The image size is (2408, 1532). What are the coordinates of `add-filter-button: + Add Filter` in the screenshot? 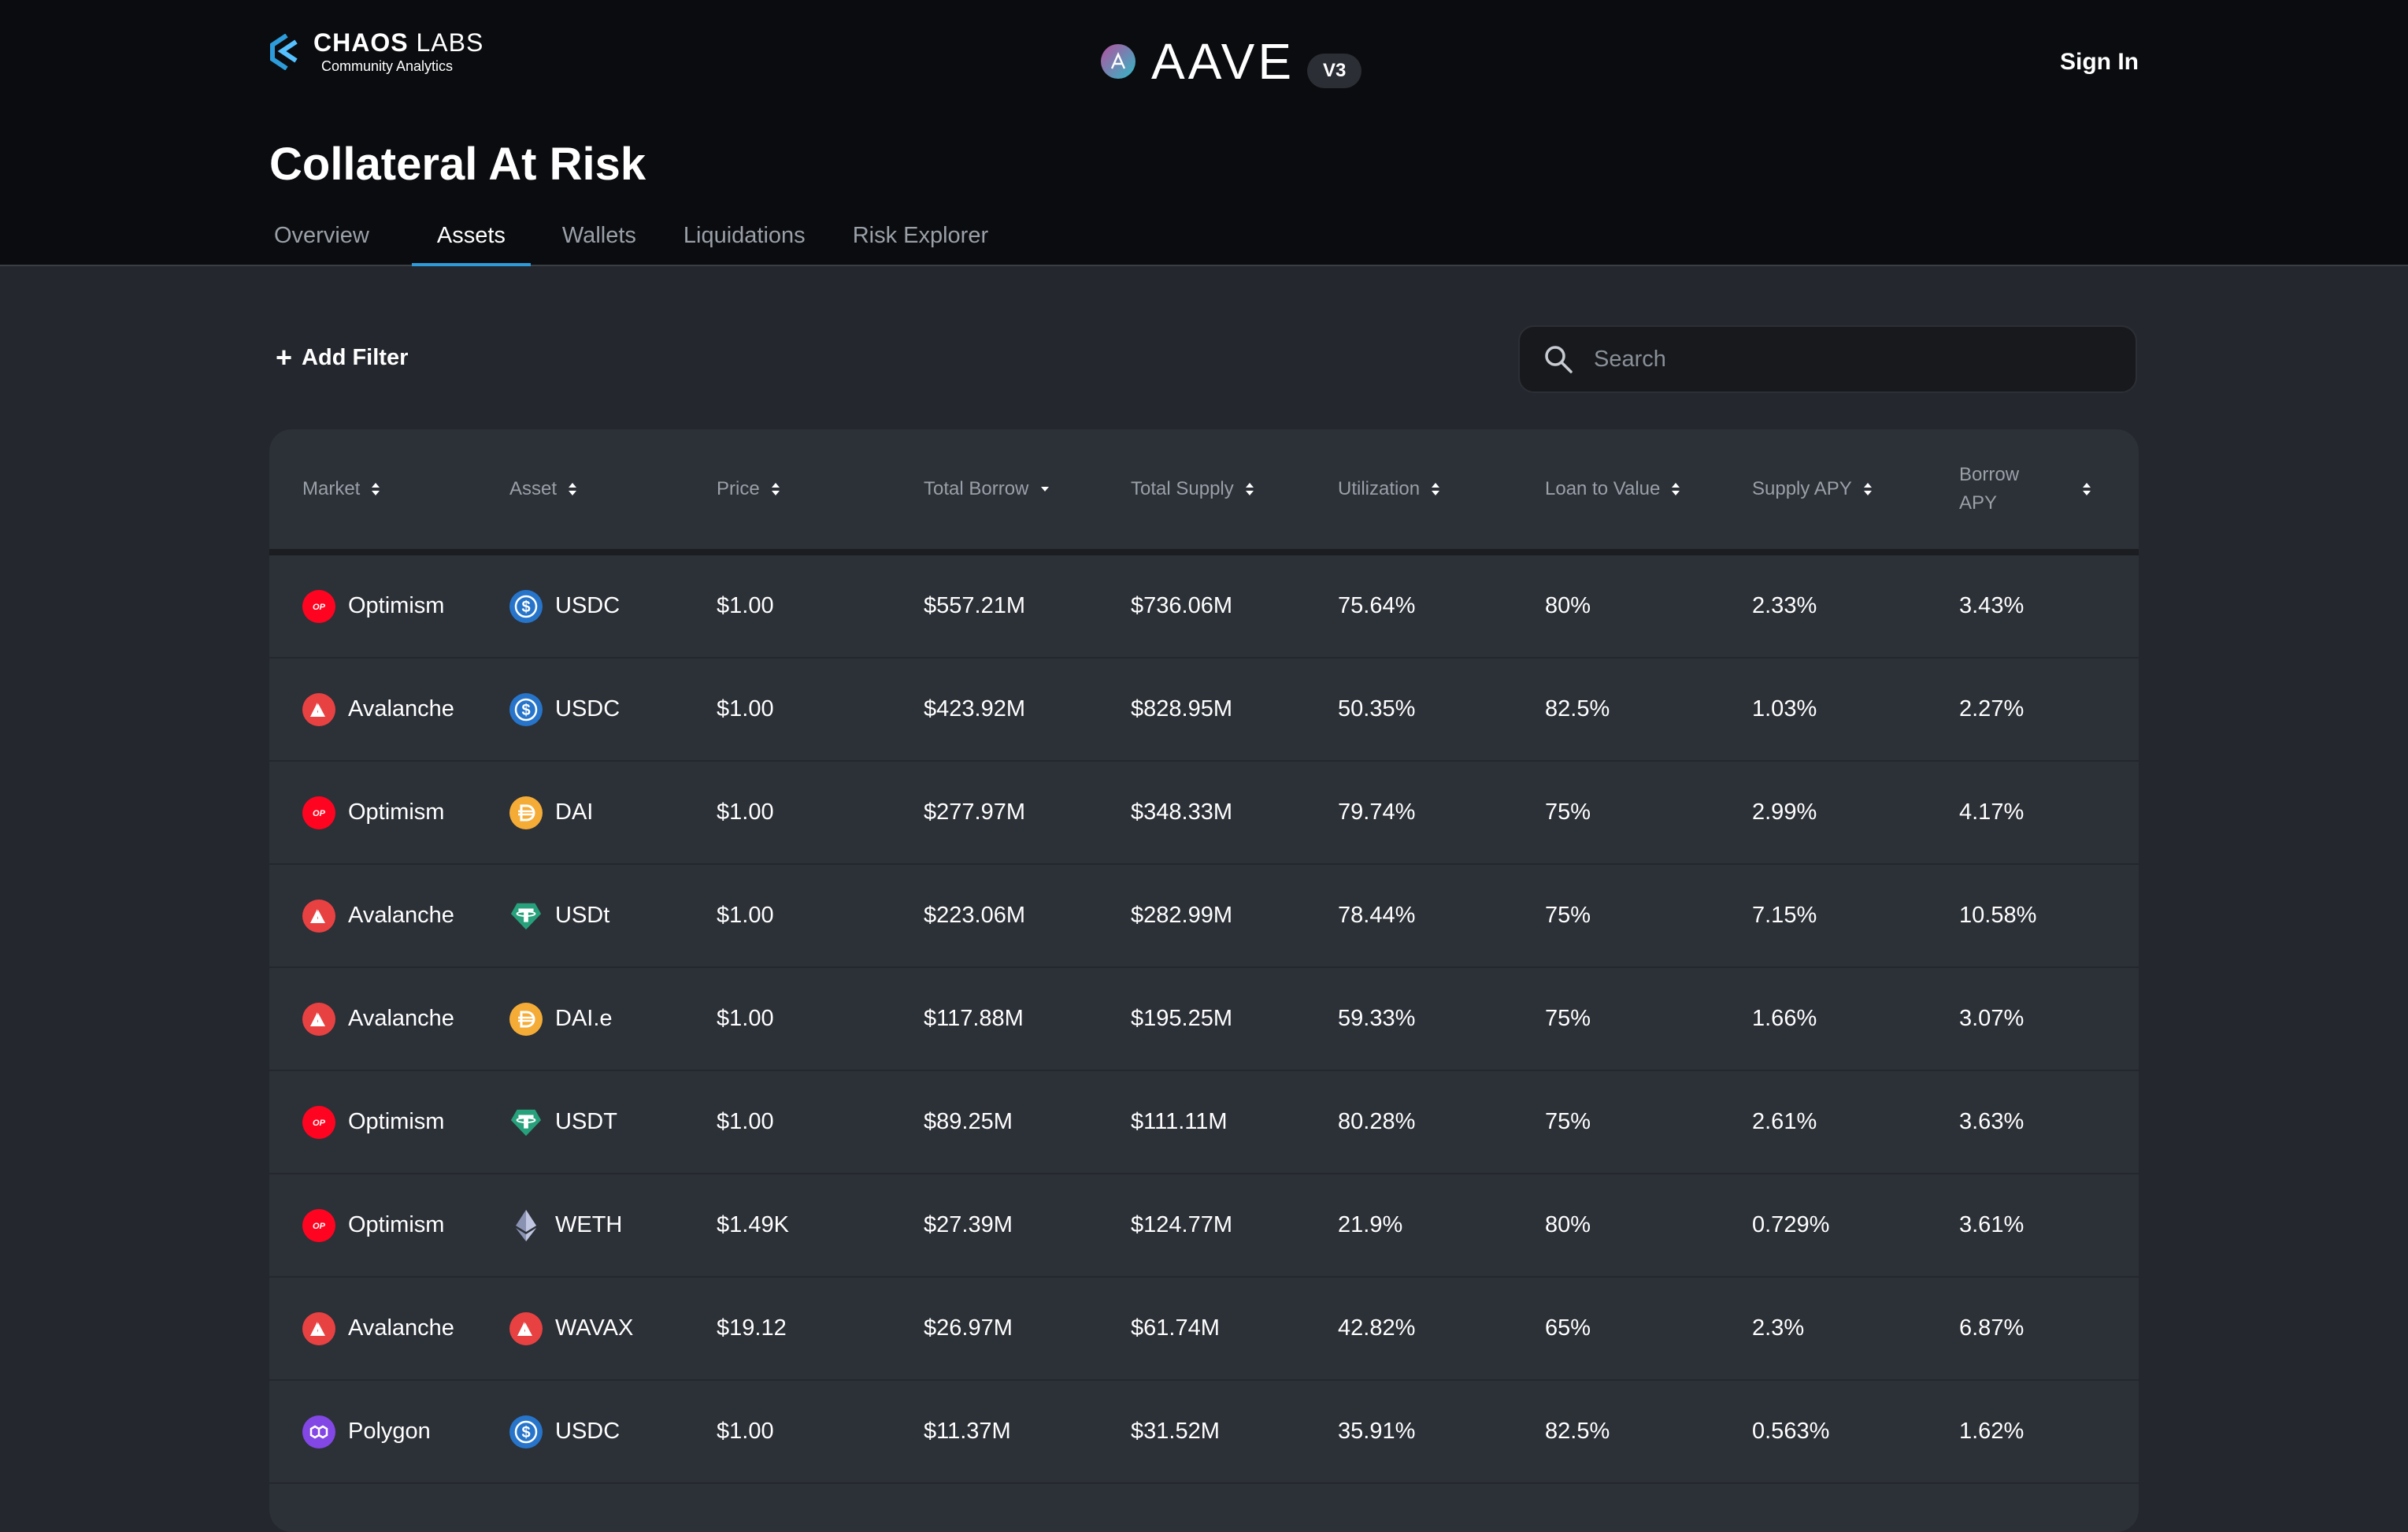 It's located at (342, 357).